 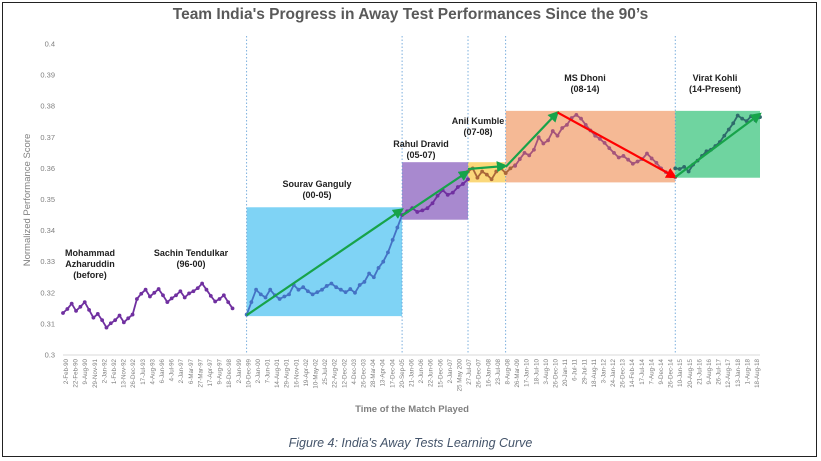 What do you see at coordinates (104, 370) in the screenshot?
I see `x-tick-label: 2-Jan-92` at bounding box center [104, 370].